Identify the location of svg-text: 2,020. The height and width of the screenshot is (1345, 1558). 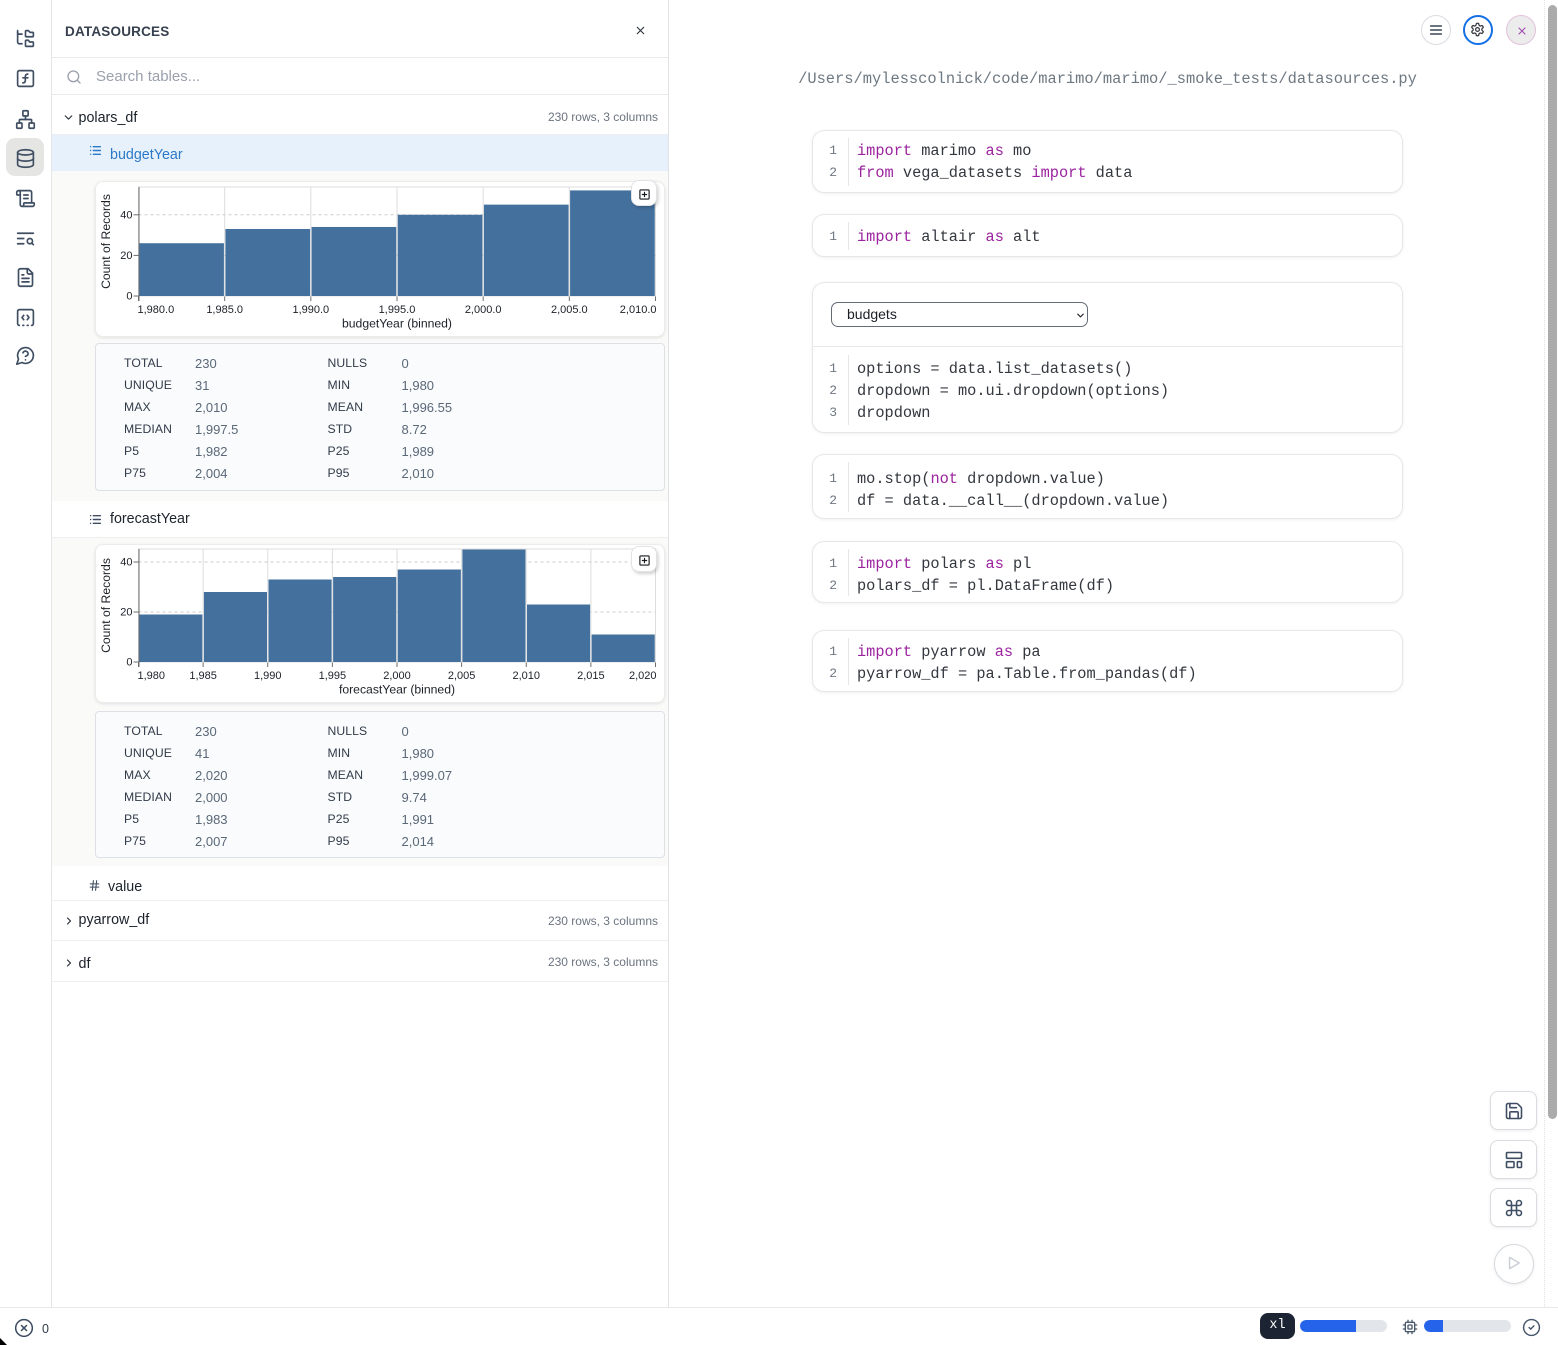
(643, 676).